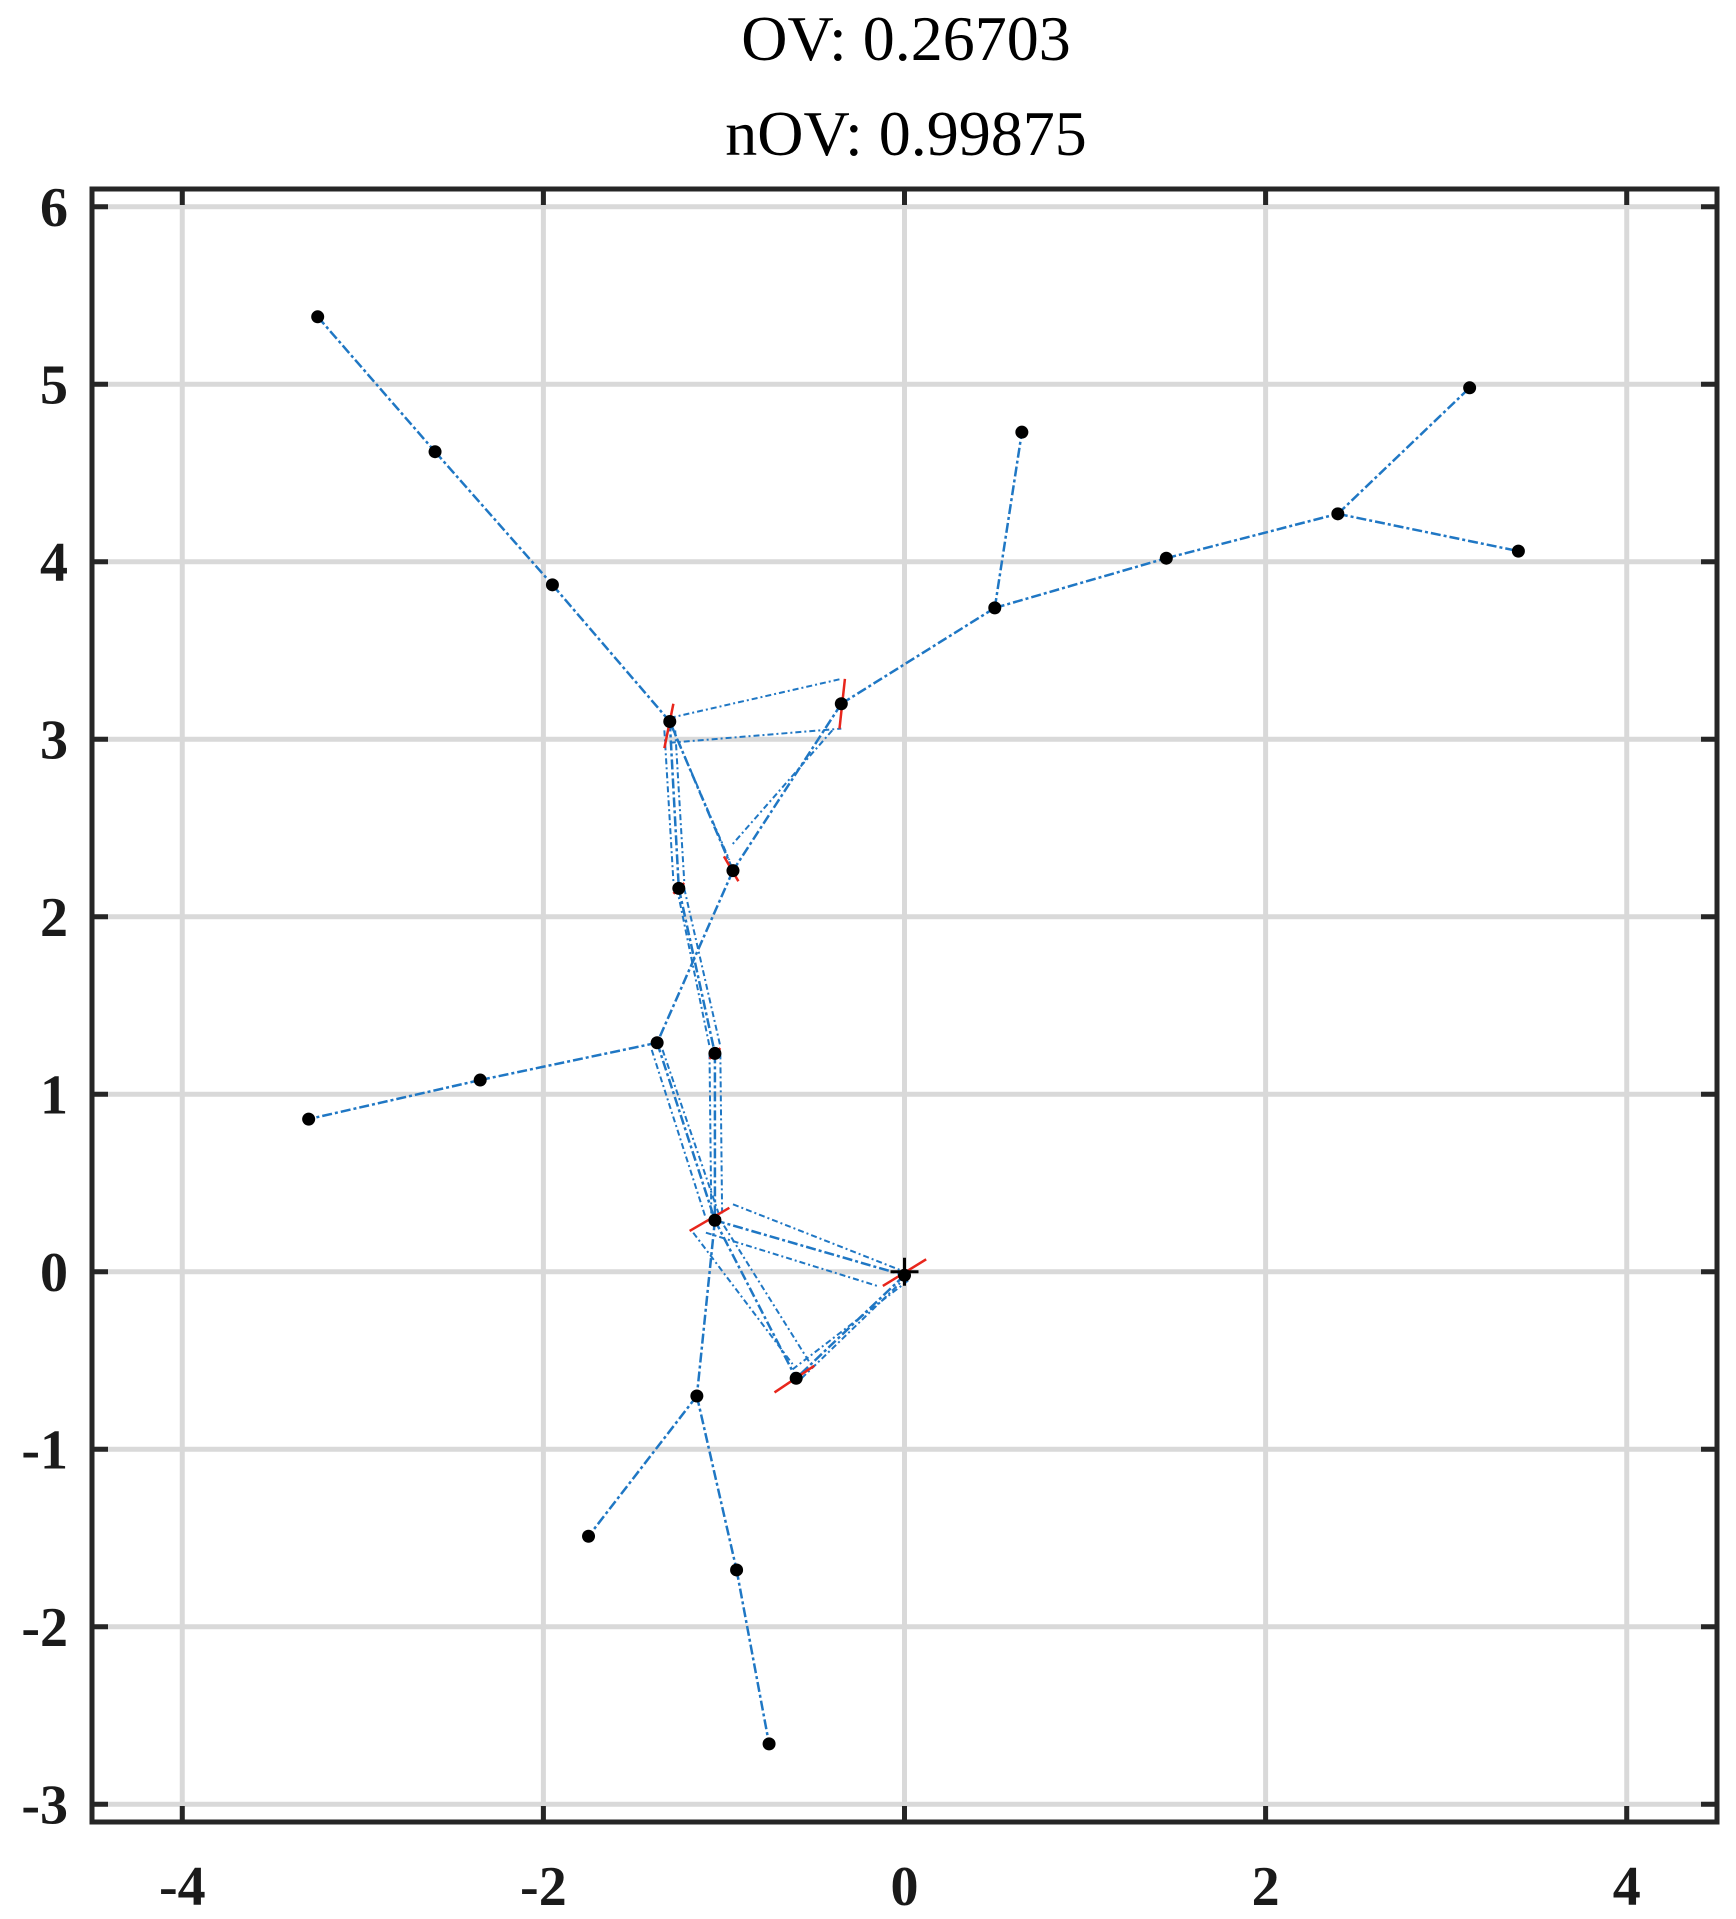 The height and width of the screenshot is (1919, 1736). I want to click on y-tick-label: 3, so click(54, 740).